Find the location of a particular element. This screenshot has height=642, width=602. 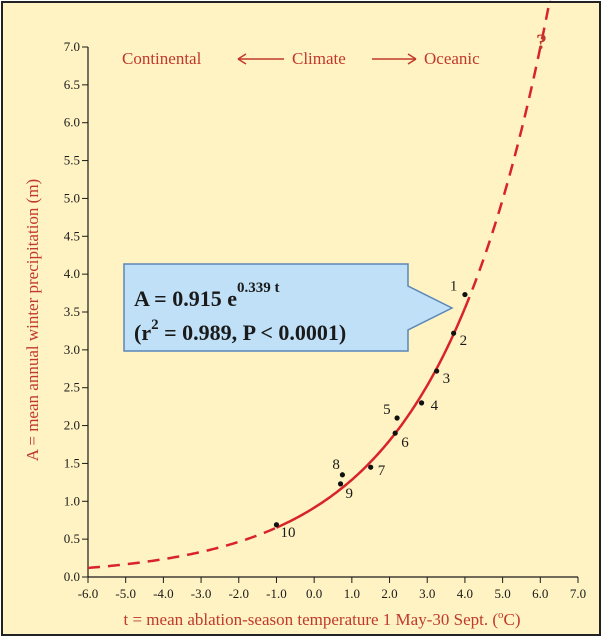

x-tick-label: 7.0 is located at coordinates (578, 593).